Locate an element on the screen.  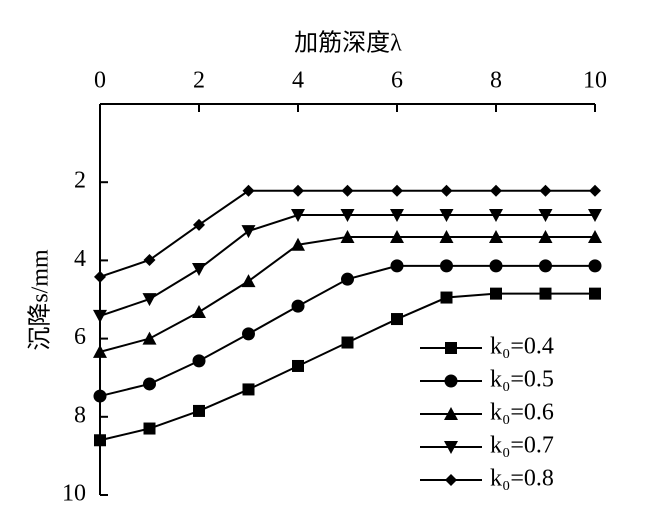
x-axis-label: 加筋深度λ is located at coordinates (348, 43).